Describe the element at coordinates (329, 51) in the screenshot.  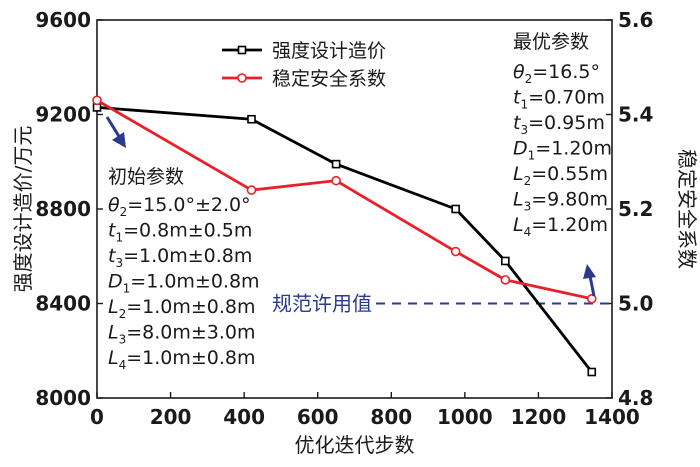
I see `legend-label-cost: 强度设计造价` at that location.